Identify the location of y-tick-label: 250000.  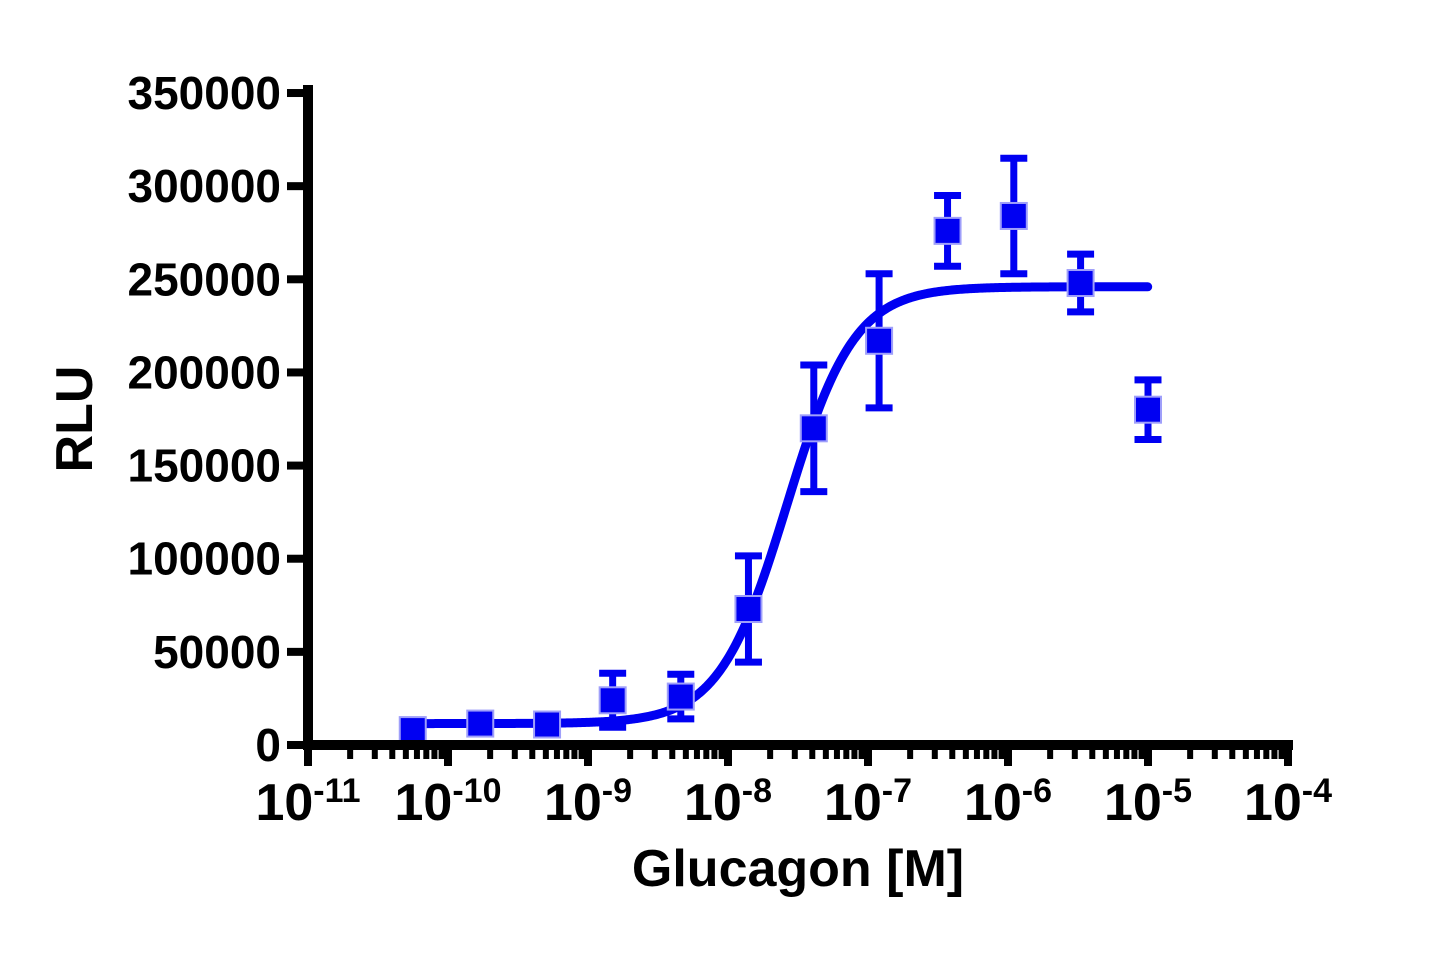
(205, 279).